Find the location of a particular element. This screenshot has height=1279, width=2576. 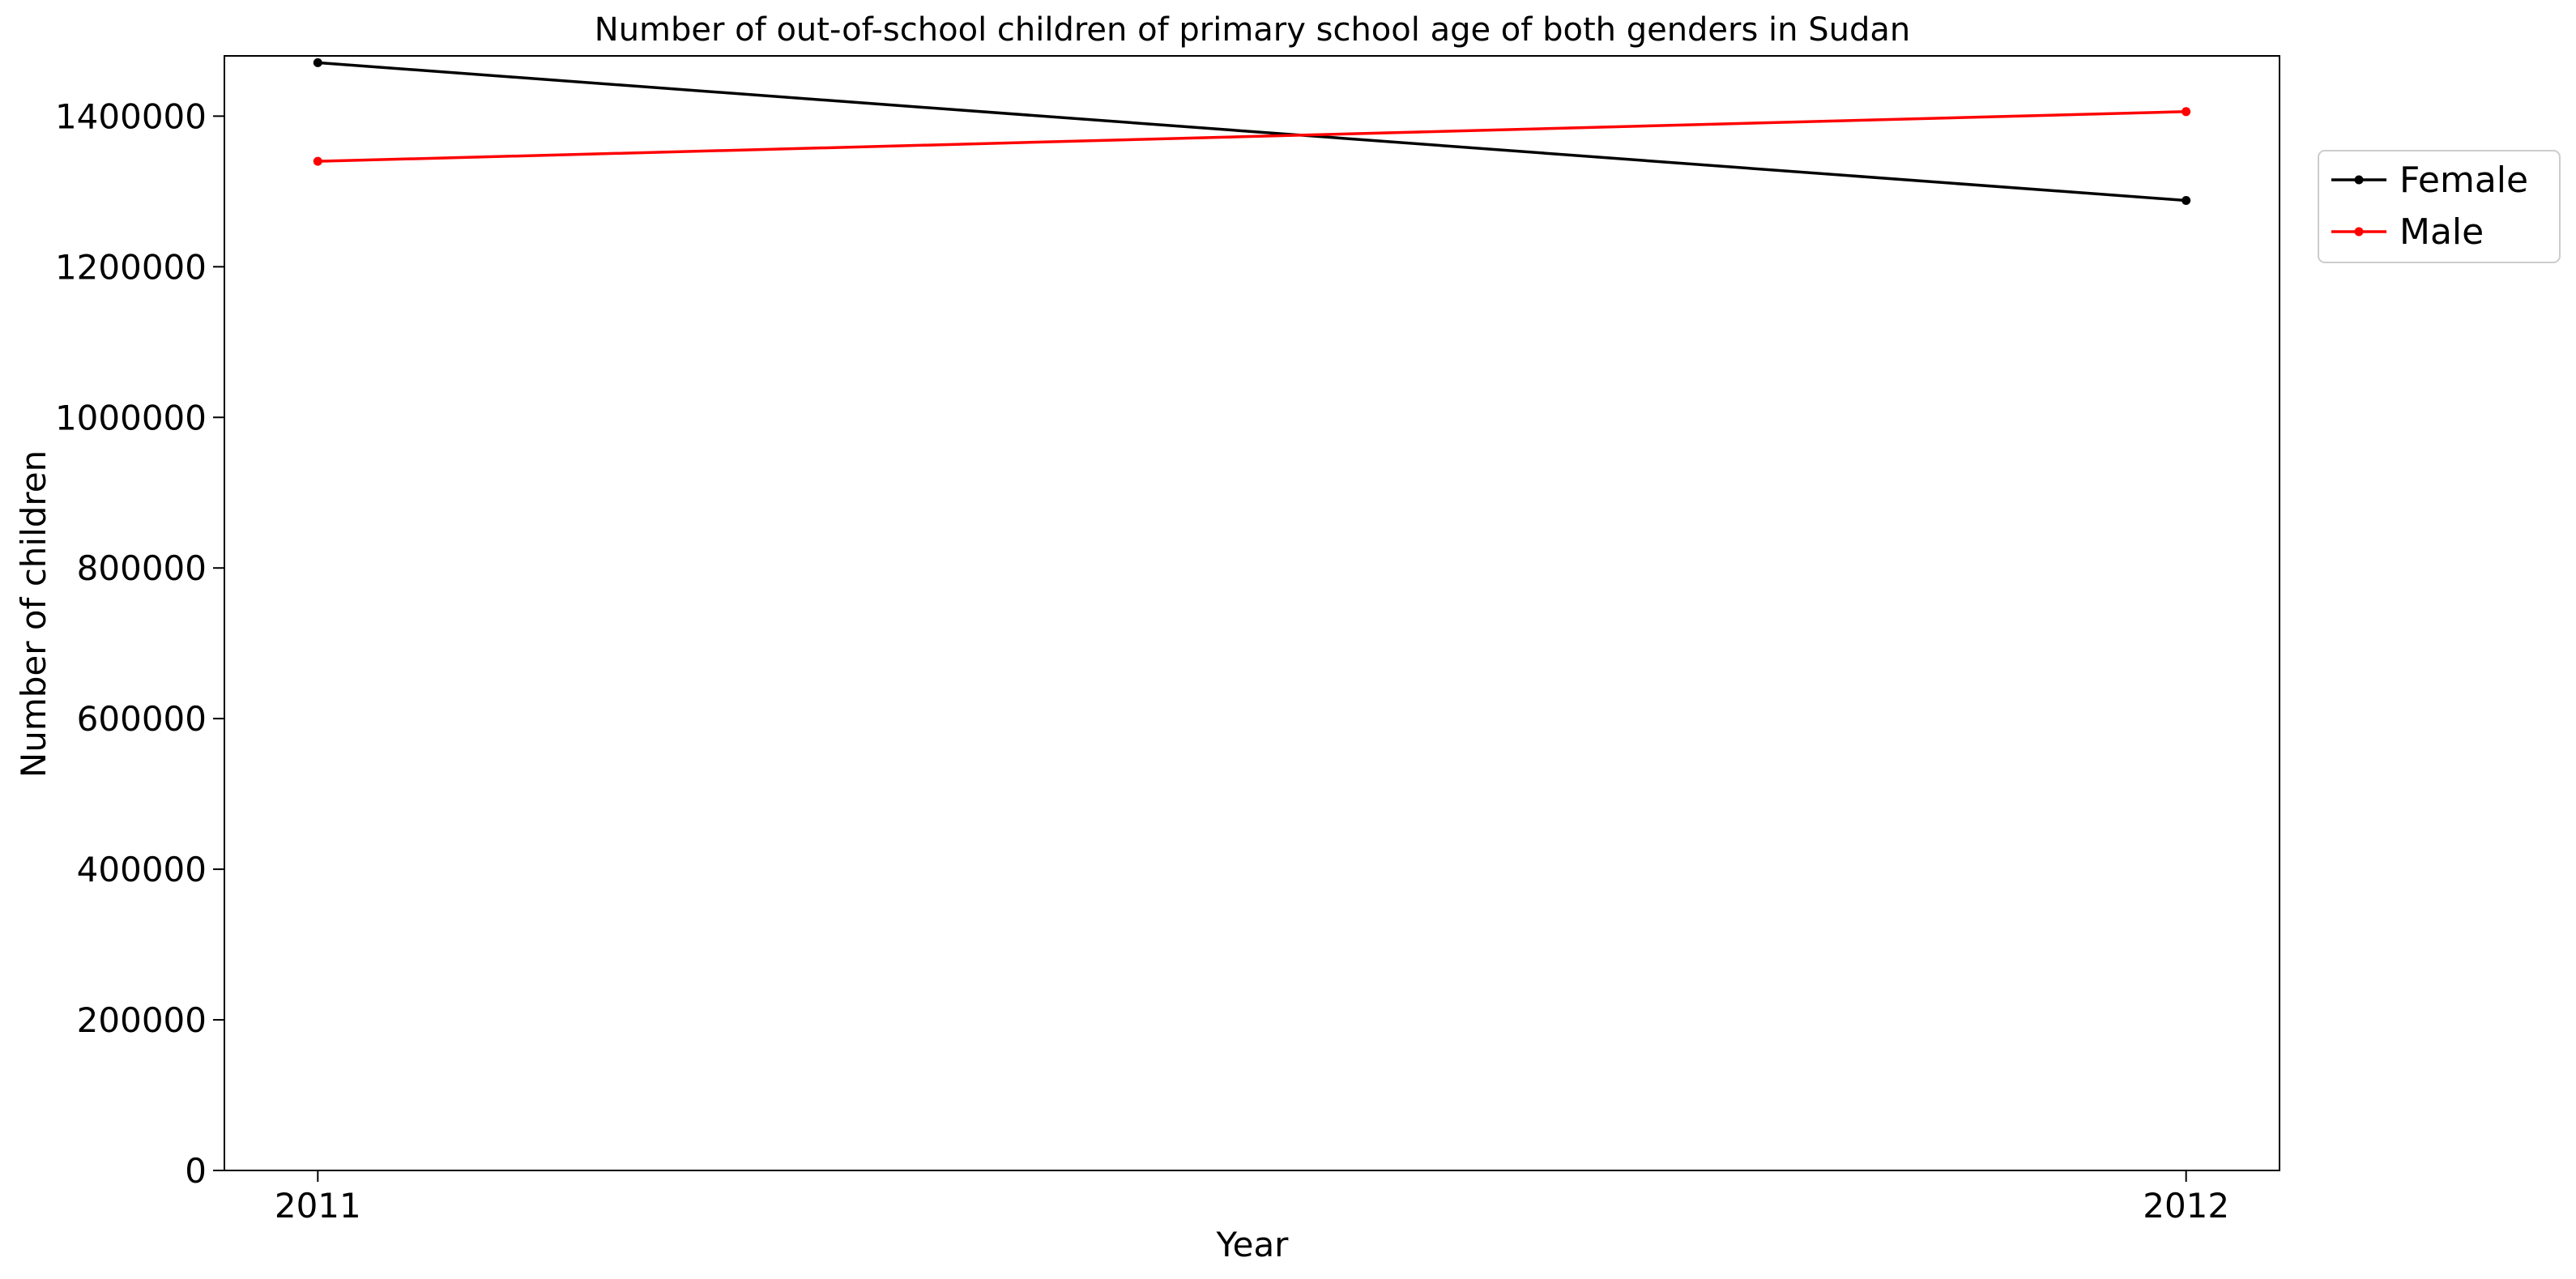

x-tick-label: 2011 is located at coordinates (318, 1206).